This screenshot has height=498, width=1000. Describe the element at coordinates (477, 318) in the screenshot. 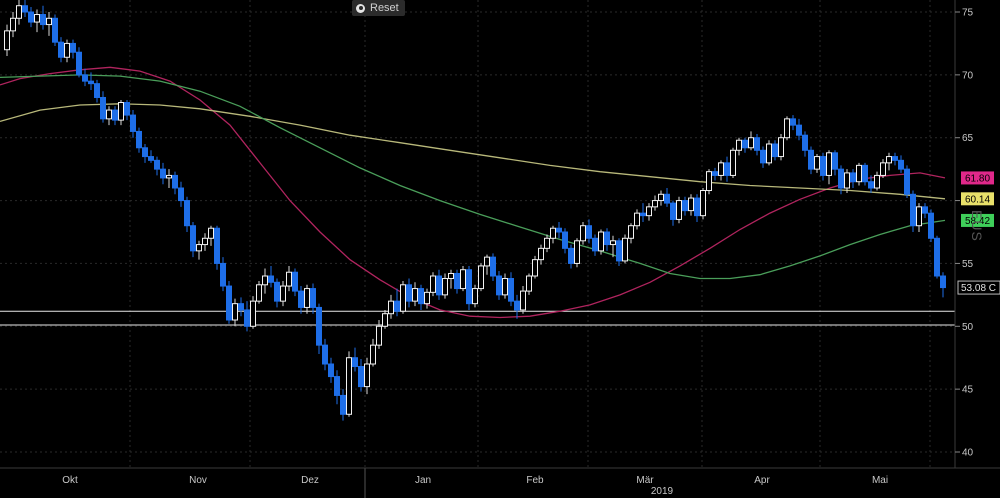

I see `horizontal-lines` at that location.